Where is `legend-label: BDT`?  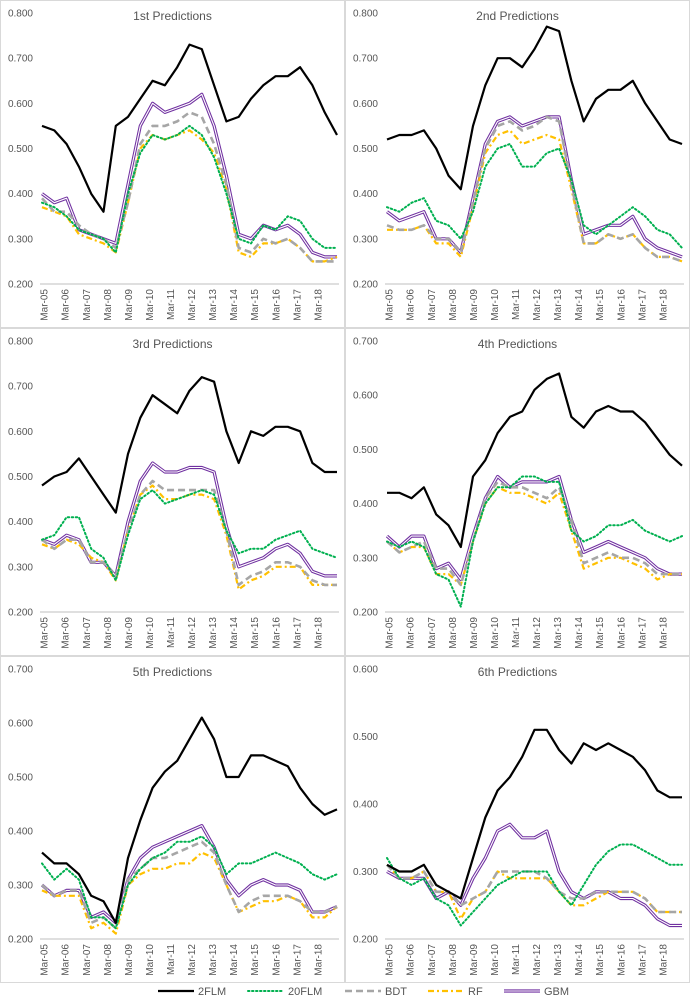
legend-label: BDT is located at coordinates (396, 992).